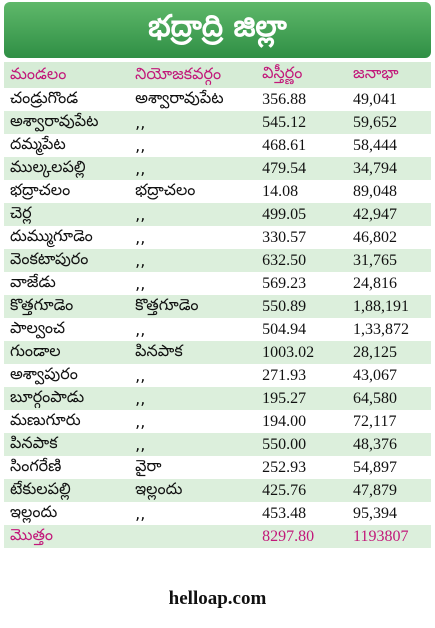  Describe the element at coordinates (375, 145) in the screenshot. I see `cell: 58,444` at that location.